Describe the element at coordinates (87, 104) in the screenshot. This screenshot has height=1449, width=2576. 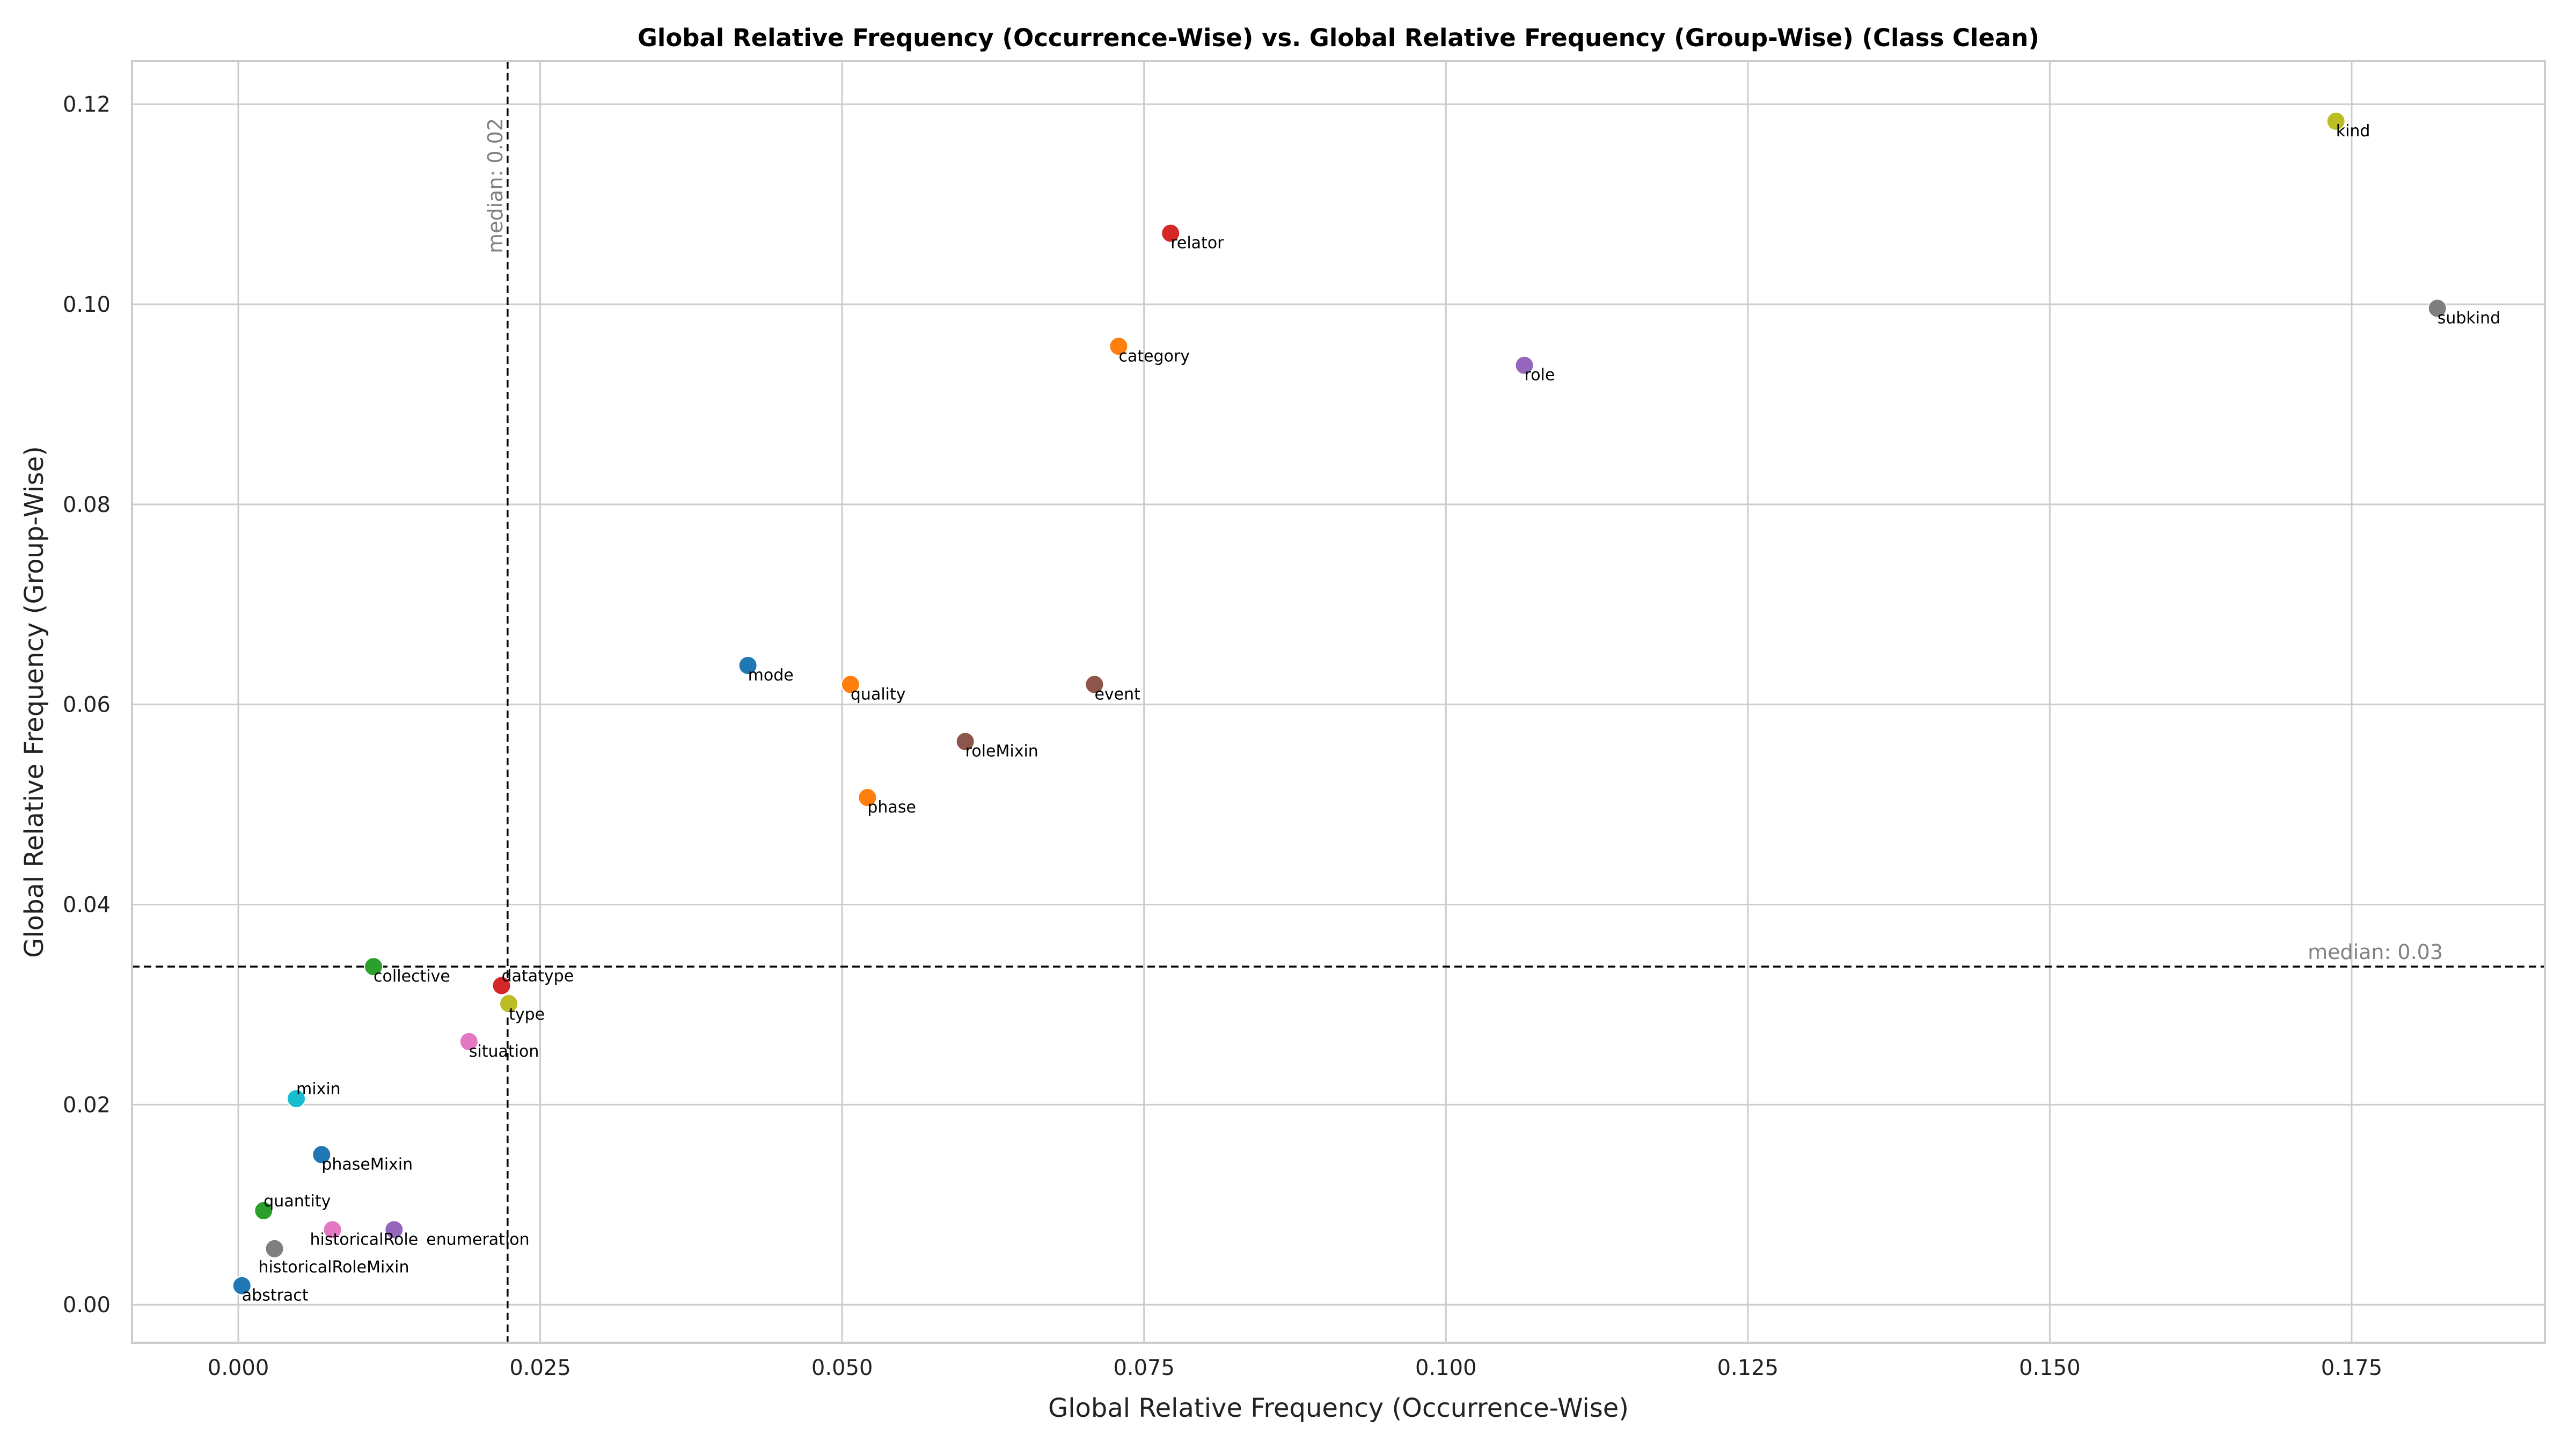
I see `y-tick-label: 0.12` at that location.